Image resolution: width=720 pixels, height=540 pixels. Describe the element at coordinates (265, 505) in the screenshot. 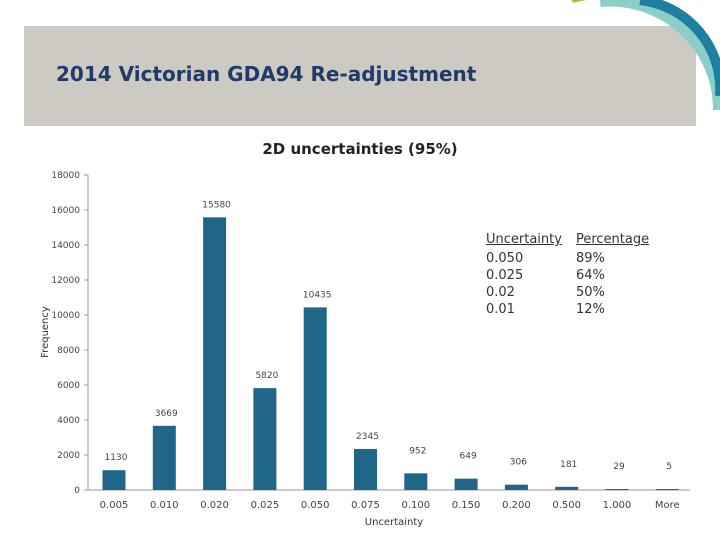

I see `x-tick-label: 0.025` at that location.